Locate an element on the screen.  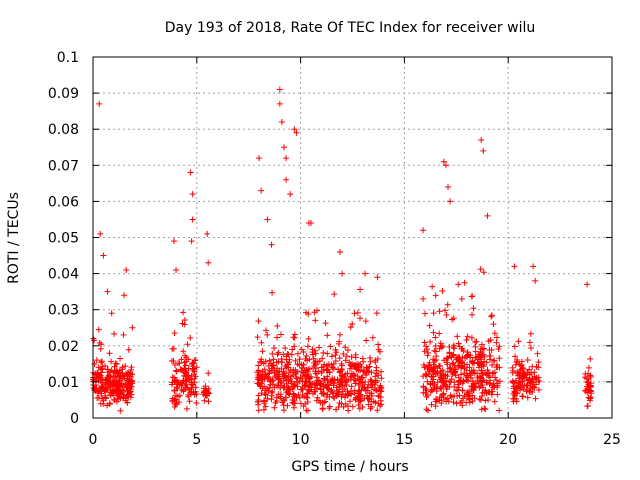
y-tick-label: 0.01 is located at coordinates (63, 383).